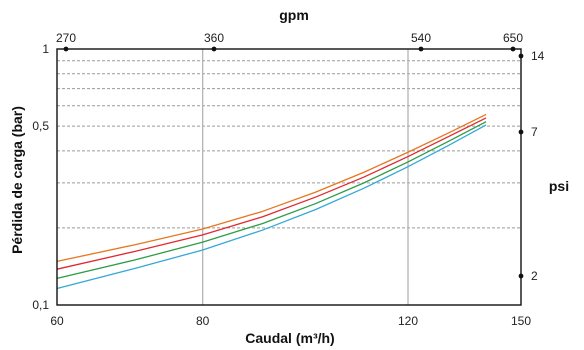  What do you see at coordinates (289, 338) in the screenshot?
I see `x-axis-title: Caudal (m³/h)` at bounding box center [289, 338].